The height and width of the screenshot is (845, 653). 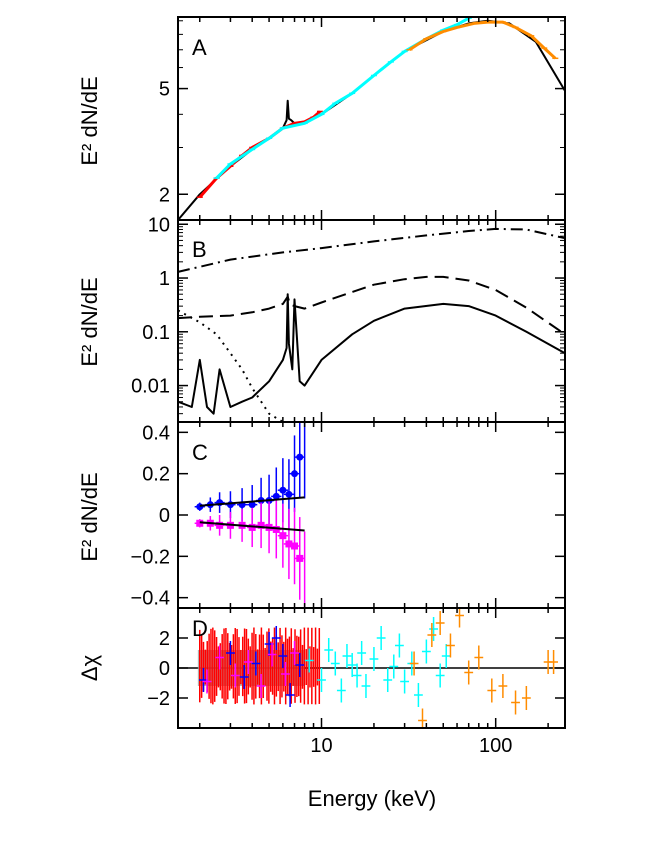 I want to click on y-tick-label: 0.01, so click(x=150, y=387).